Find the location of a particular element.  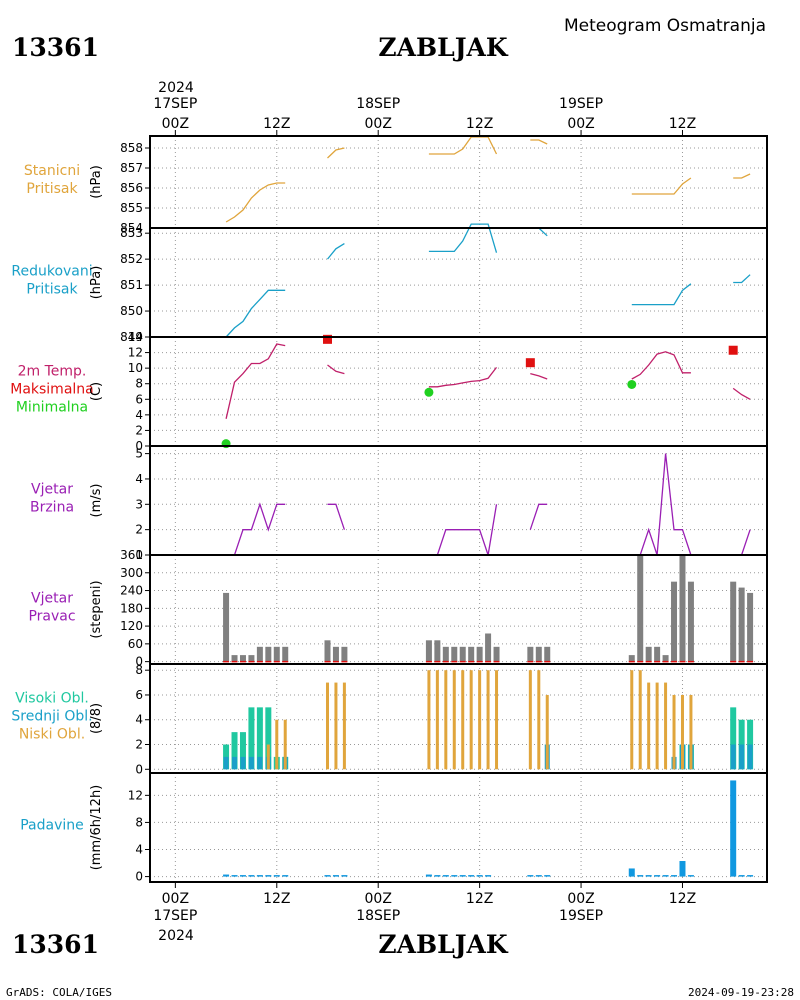

bottom-year-label: 2024 is located at coordinates (176, 936).